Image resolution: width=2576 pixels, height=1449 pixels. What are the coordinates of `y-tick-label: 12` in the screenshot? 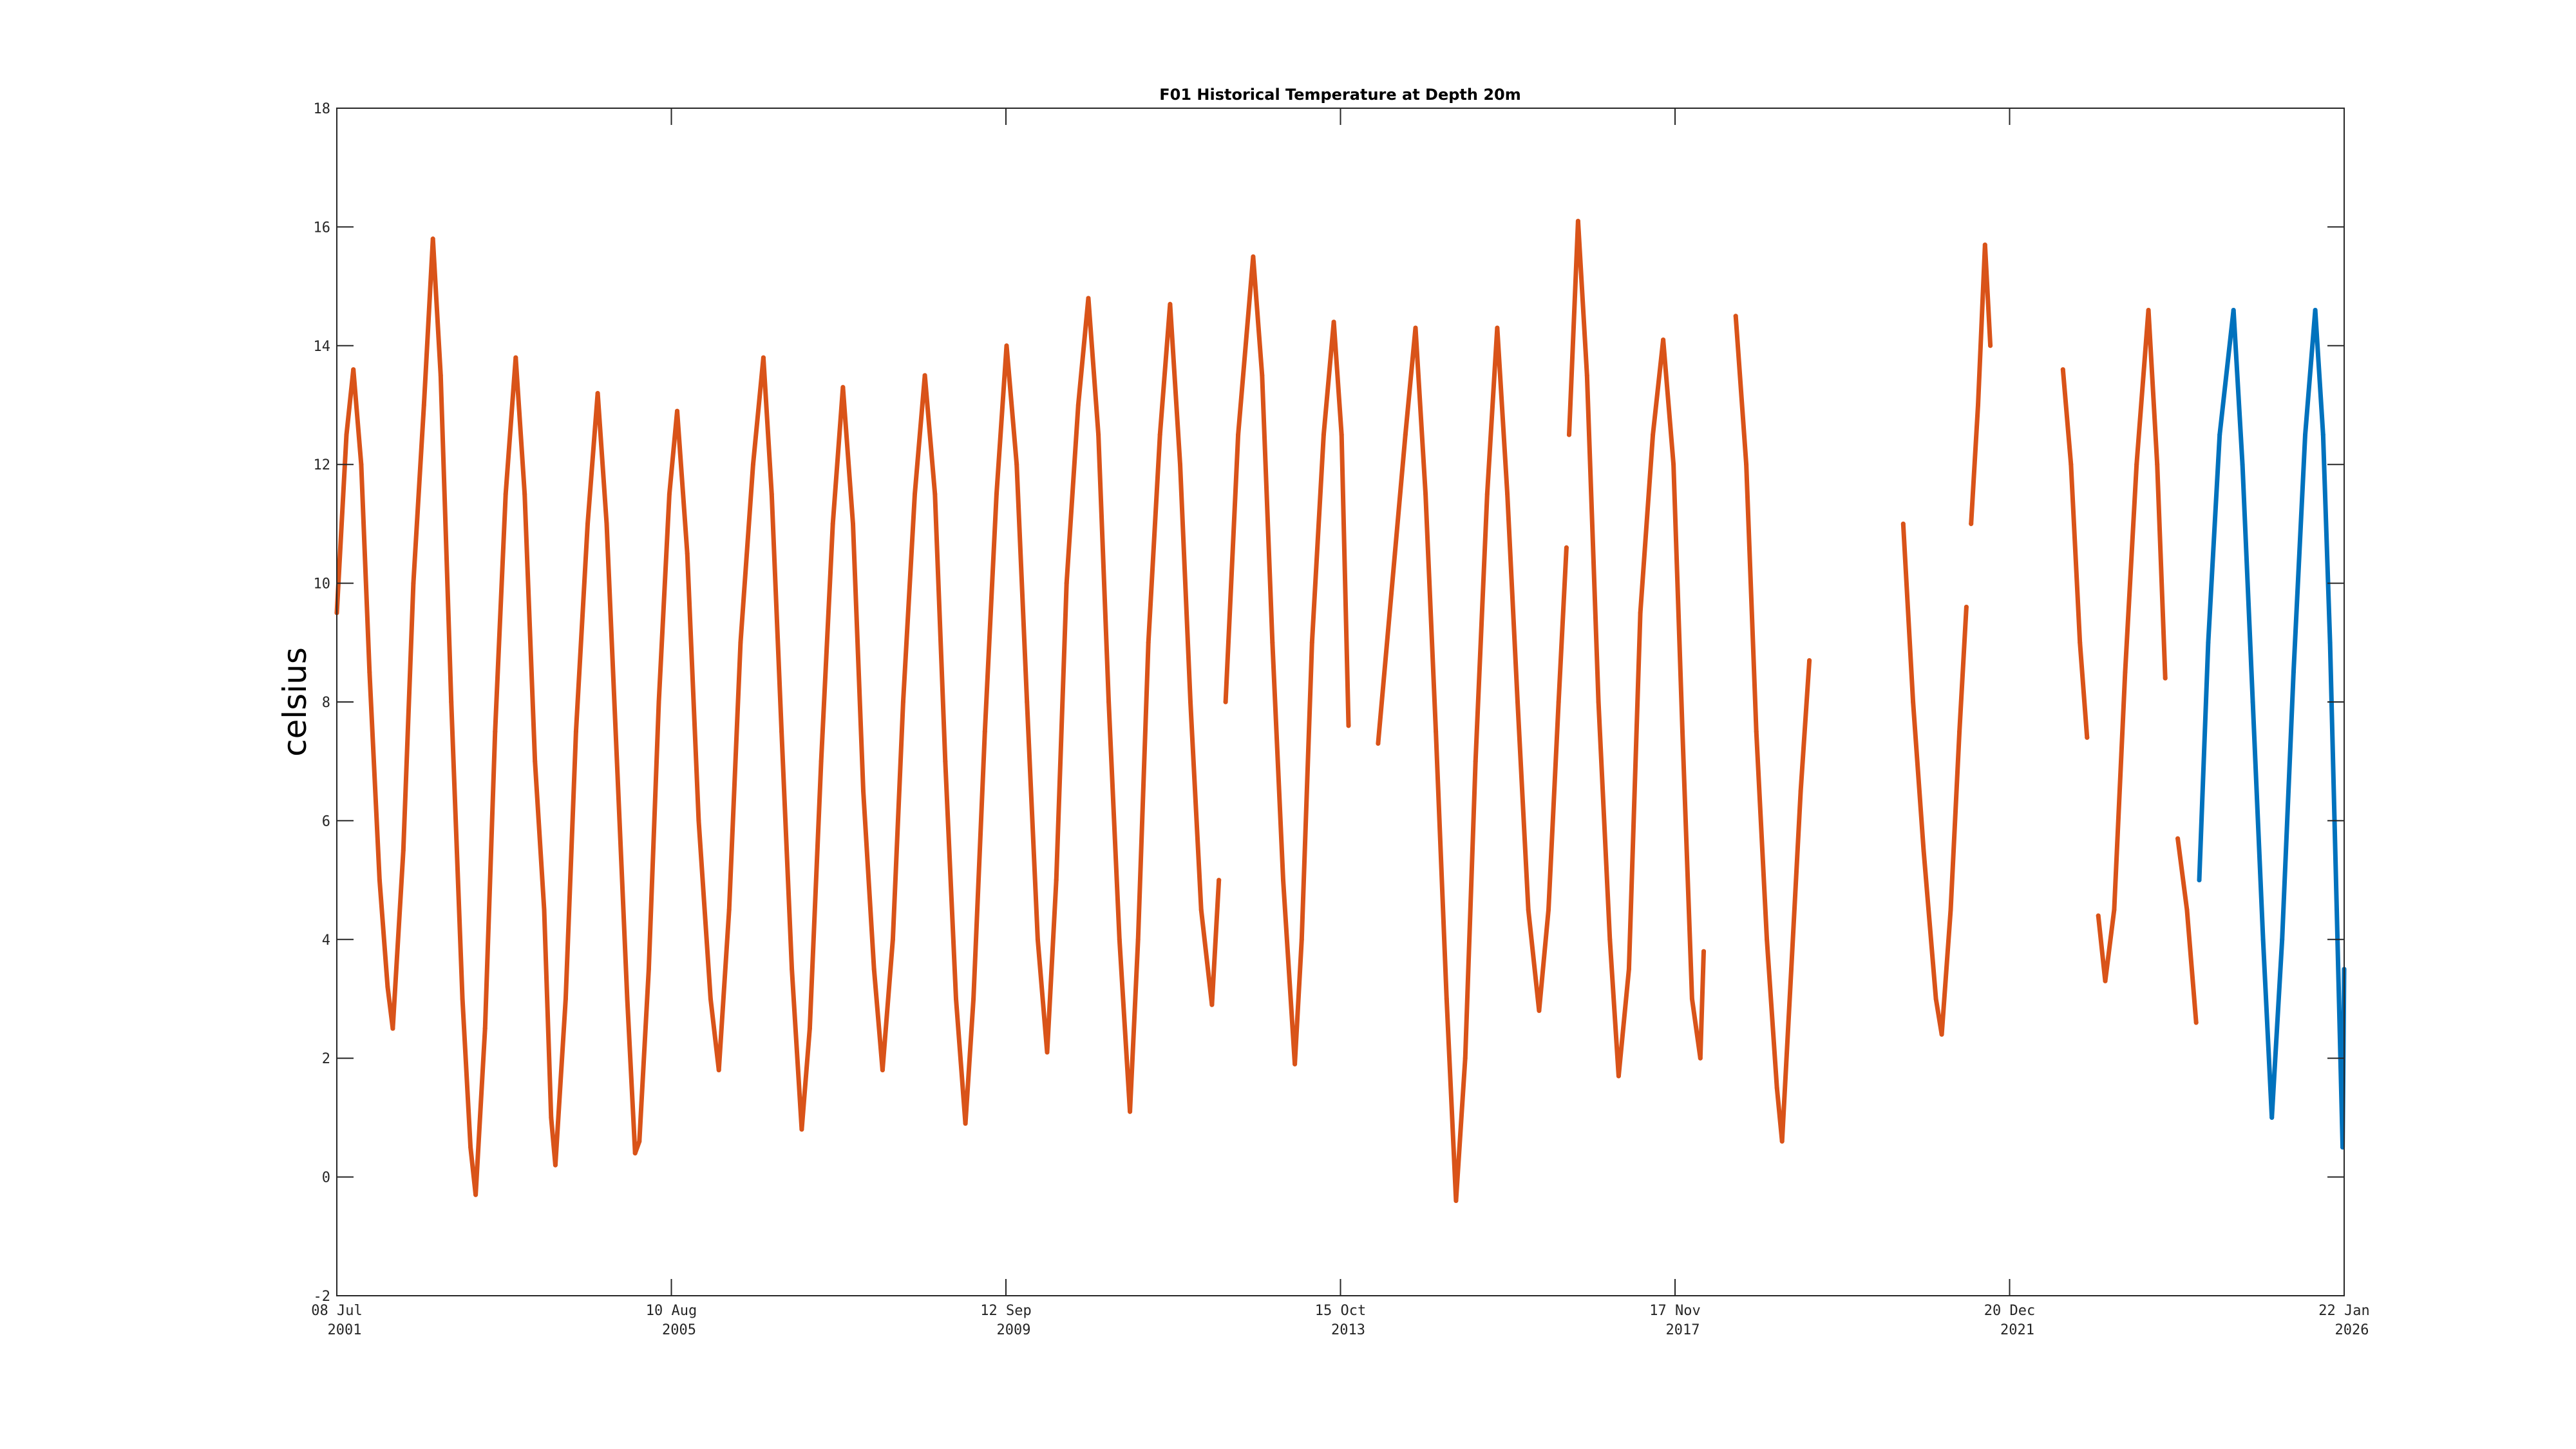 It's located at (322, 465).